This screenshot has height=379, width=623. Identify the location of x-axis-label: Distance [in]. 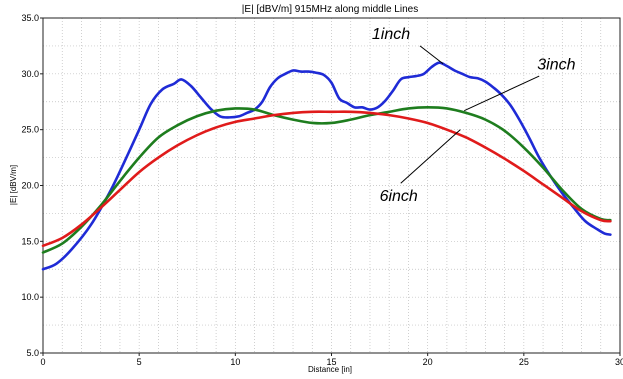
(330, 369).